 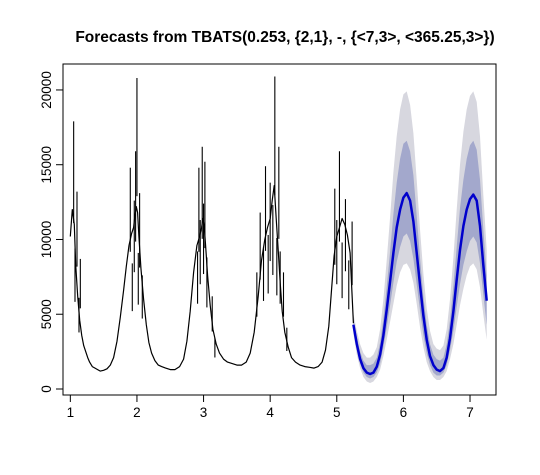 I want to click on x-tick-label: 5, so click(x=337, y=412).